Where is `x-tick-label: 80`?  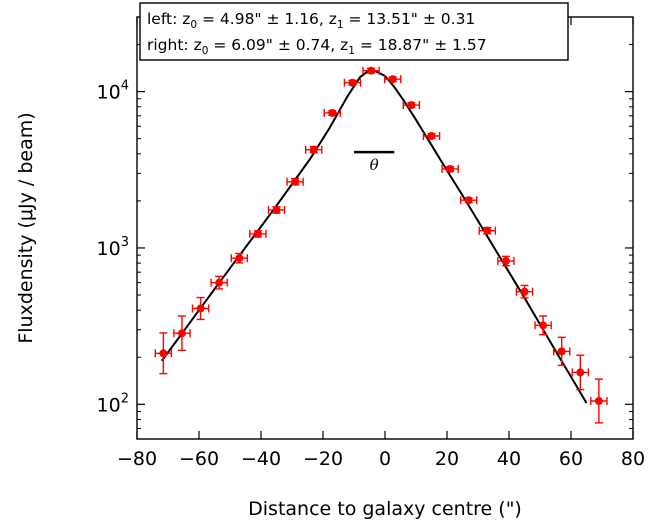 x-tick-label: 80 is located at coordinates (633, 459).